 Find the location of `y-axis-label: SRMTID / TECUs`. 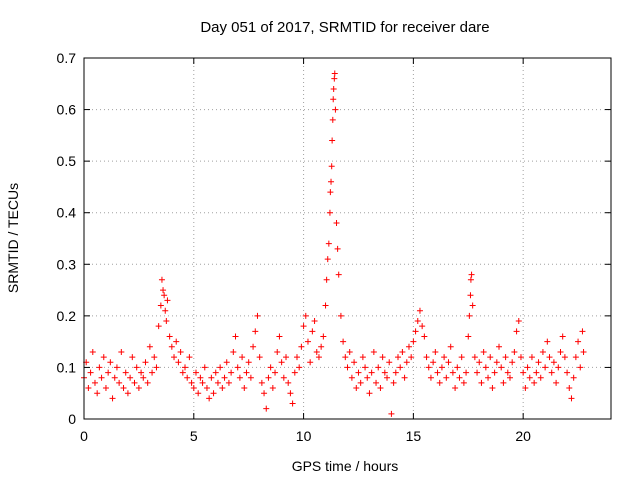

y-axis-label: SRMTID / TECUs is located at coordinates (13, 238).